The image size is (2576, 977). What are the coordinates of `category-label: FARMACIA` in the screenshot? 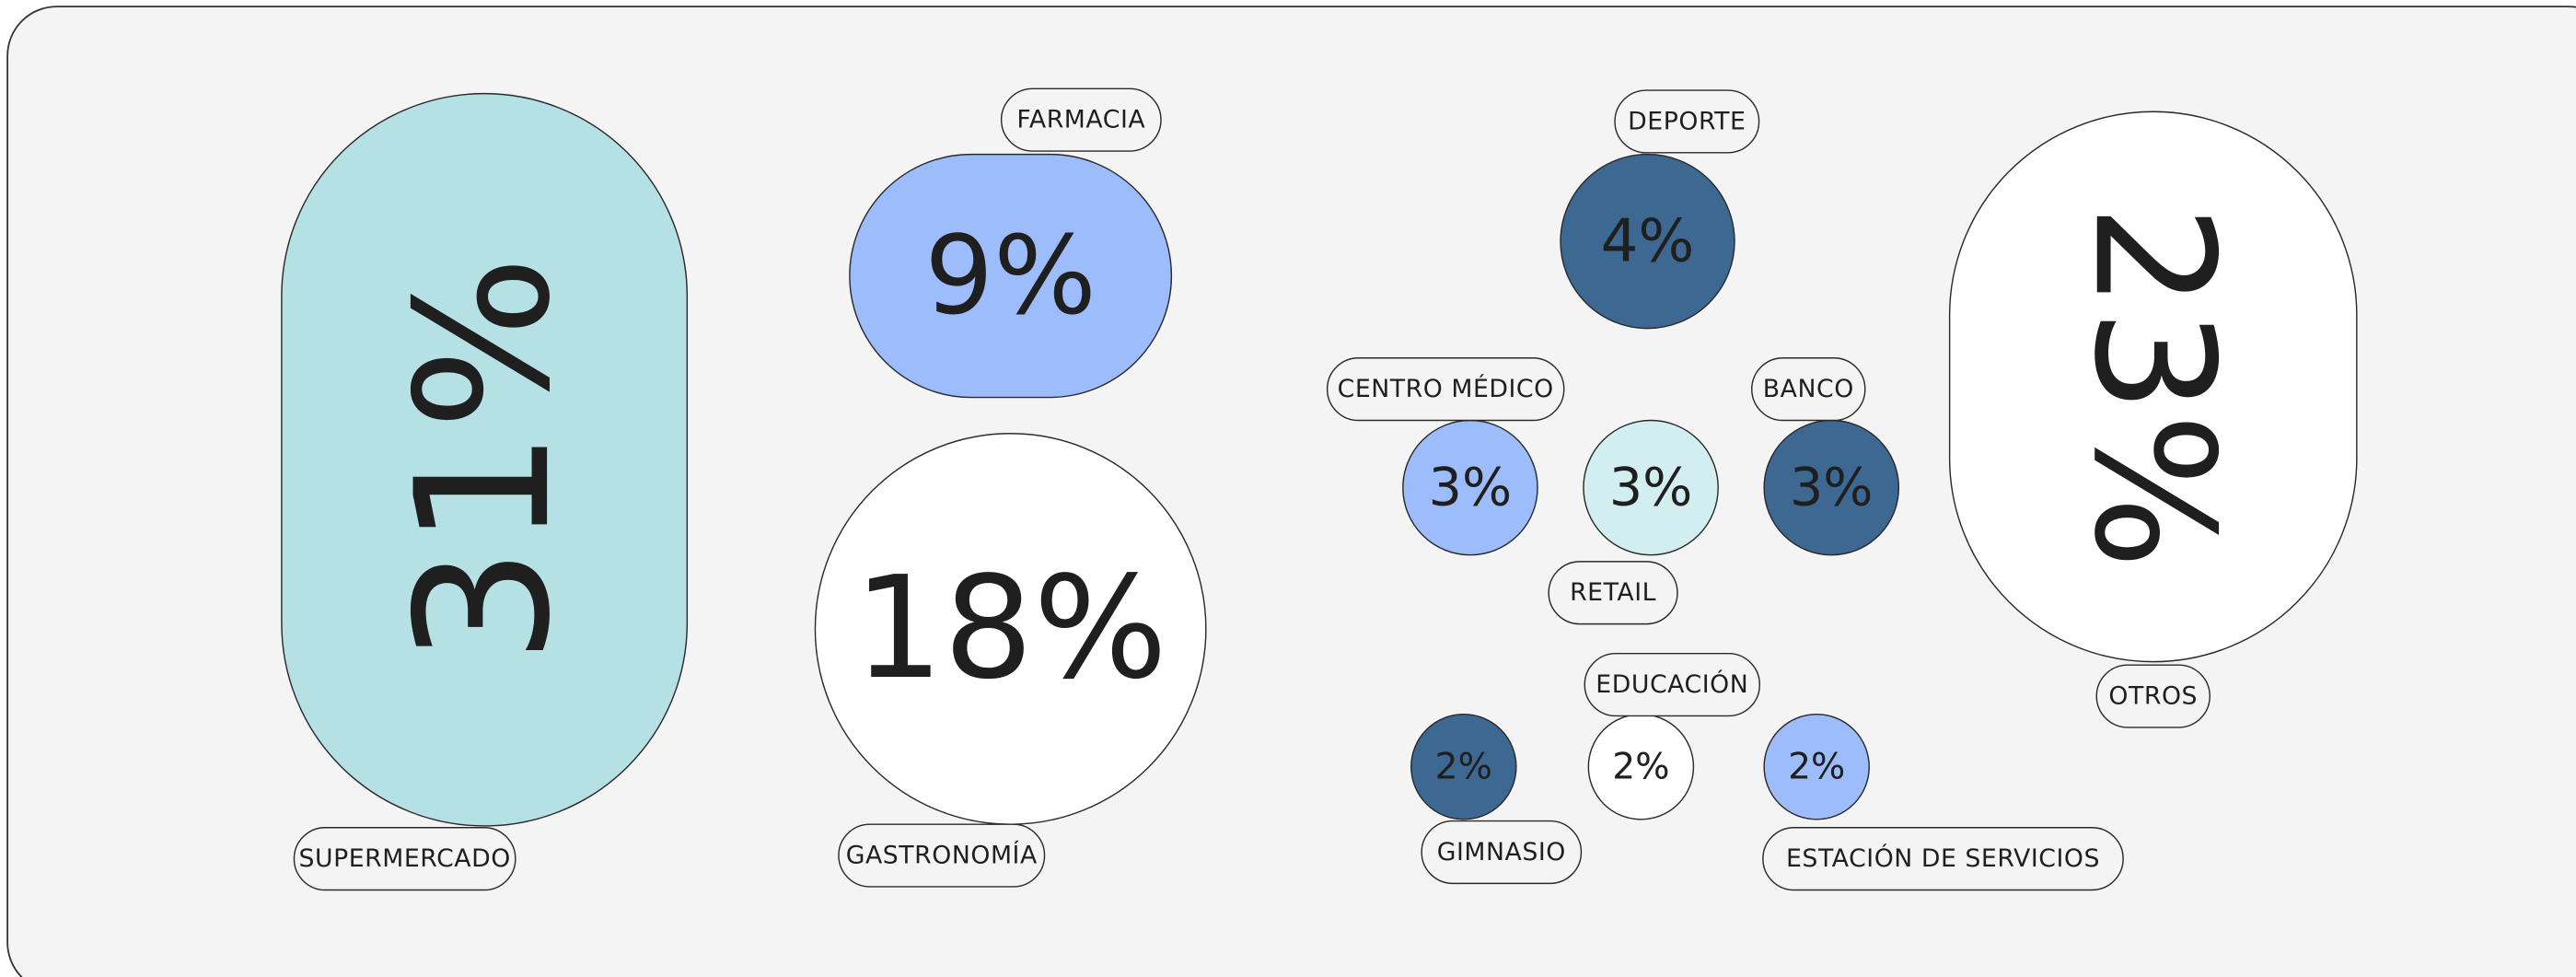 It's located at (1080, 120).